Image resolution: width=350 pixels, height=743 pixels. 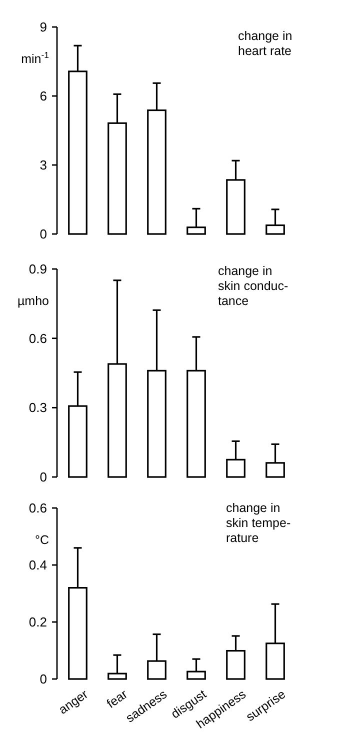 What do you see at coordinates (43, 96) in the screenshot?
I see `y-tick-label: 6` at bounding box center [43, 96].